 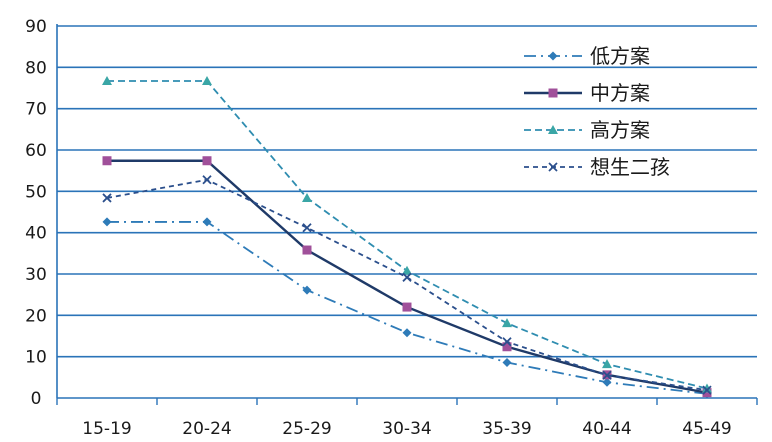 What do you see at coordinates (36, 192) in the screenshot?
I see `y-tick-label: 50` at bounding box center [36, 192].